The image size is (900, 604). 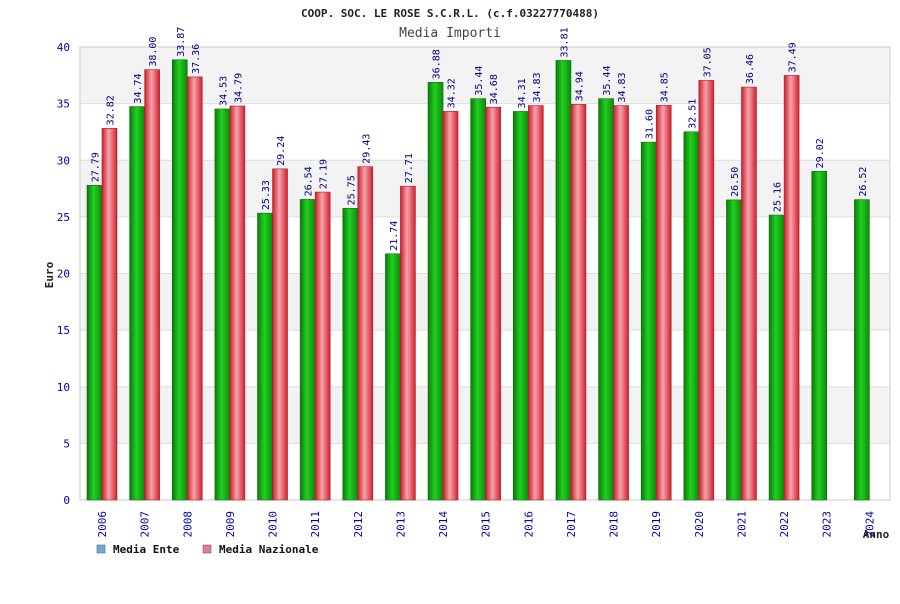 What do you see at coordinates (269, 549) in the screenshot?
I see `legend-label-media-nazionale: Media Nazionale` at bounding box center [269, 549].